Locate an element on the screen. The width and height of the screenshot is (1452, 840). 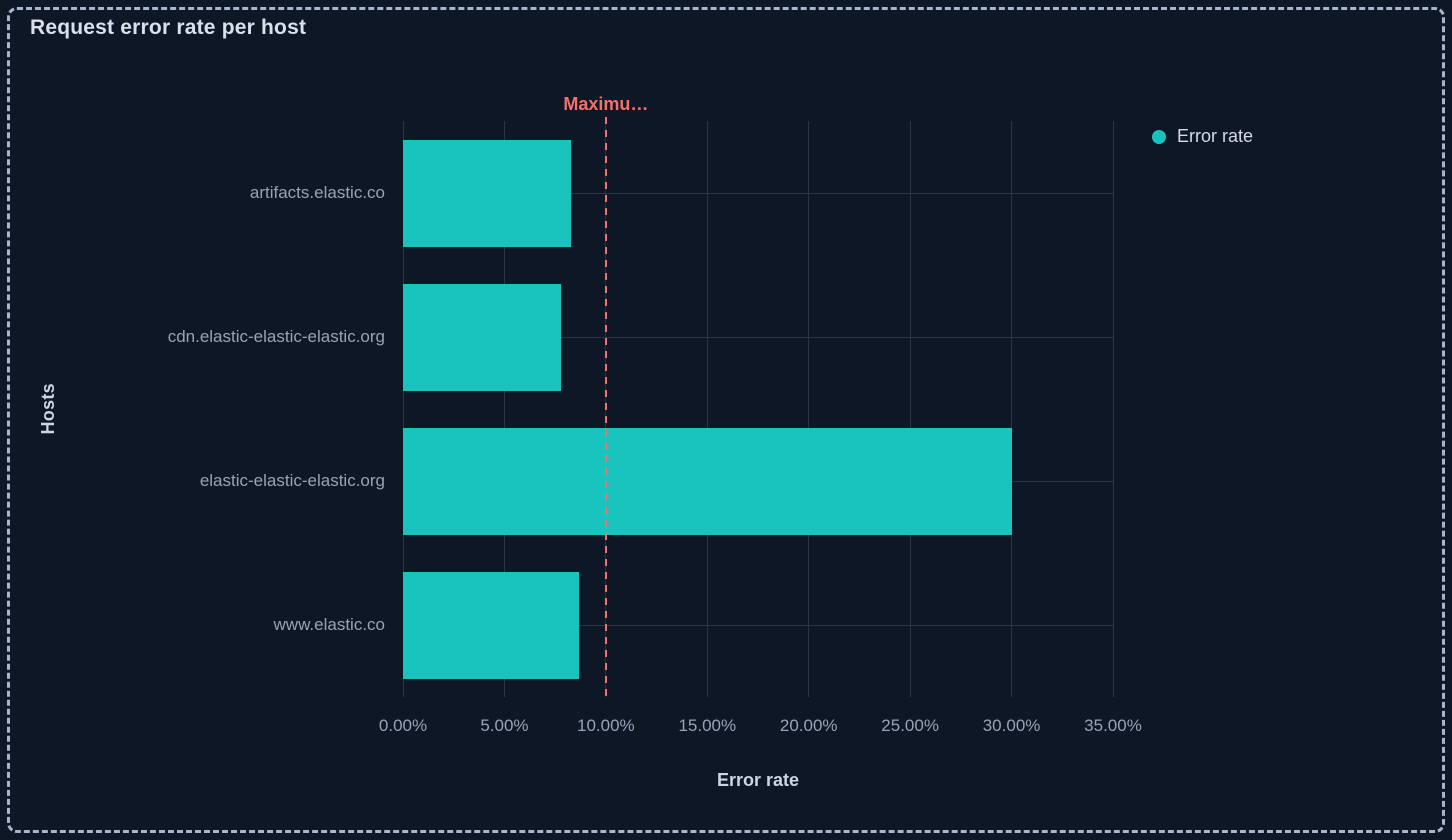
legend-item-error-rate: Error rate is located at coordinates (1202, 136).